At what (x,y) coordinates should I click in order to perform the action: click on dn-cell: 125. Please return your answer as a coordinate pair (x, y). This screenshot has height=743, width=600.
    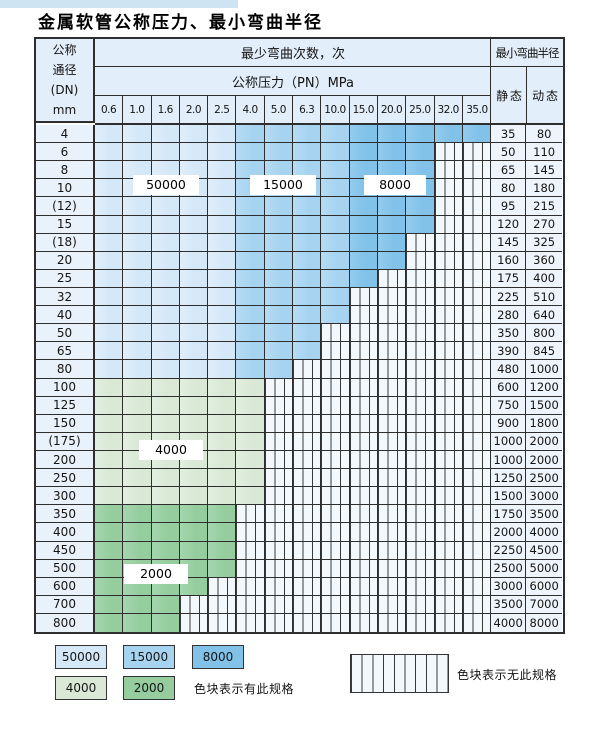
    Looking at the image, I should click on (65, 405).